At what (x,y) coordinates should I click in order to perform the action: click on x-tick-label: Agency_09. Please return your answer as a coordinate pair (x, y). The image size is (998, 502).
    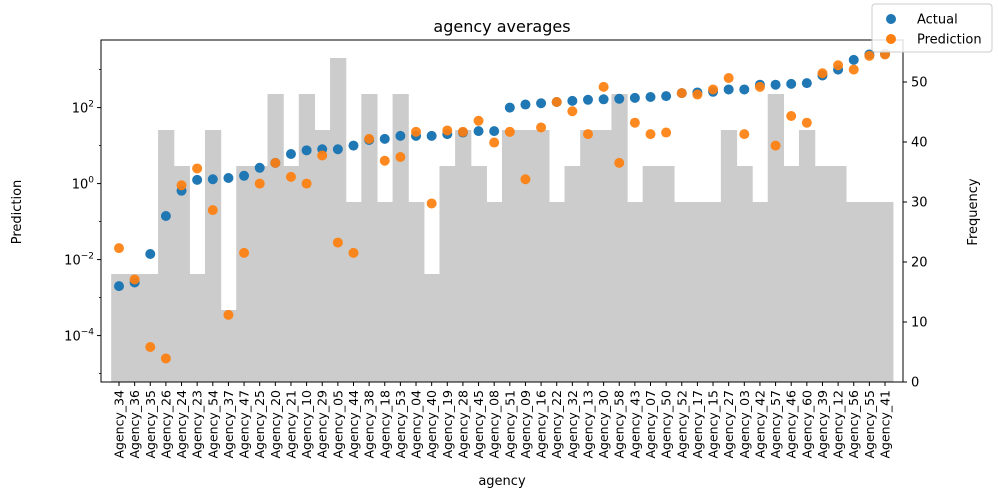
    Looking at the image, I should click on (525, 424).